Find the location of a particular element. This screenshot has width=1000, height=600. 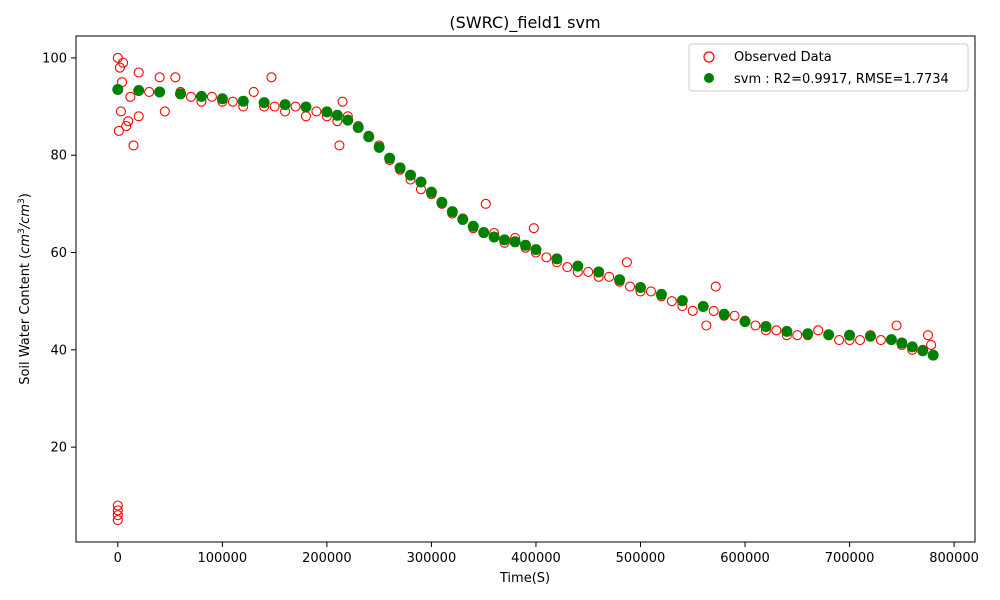

x-tick-label: 800000 is located at coordinates (954, 558).